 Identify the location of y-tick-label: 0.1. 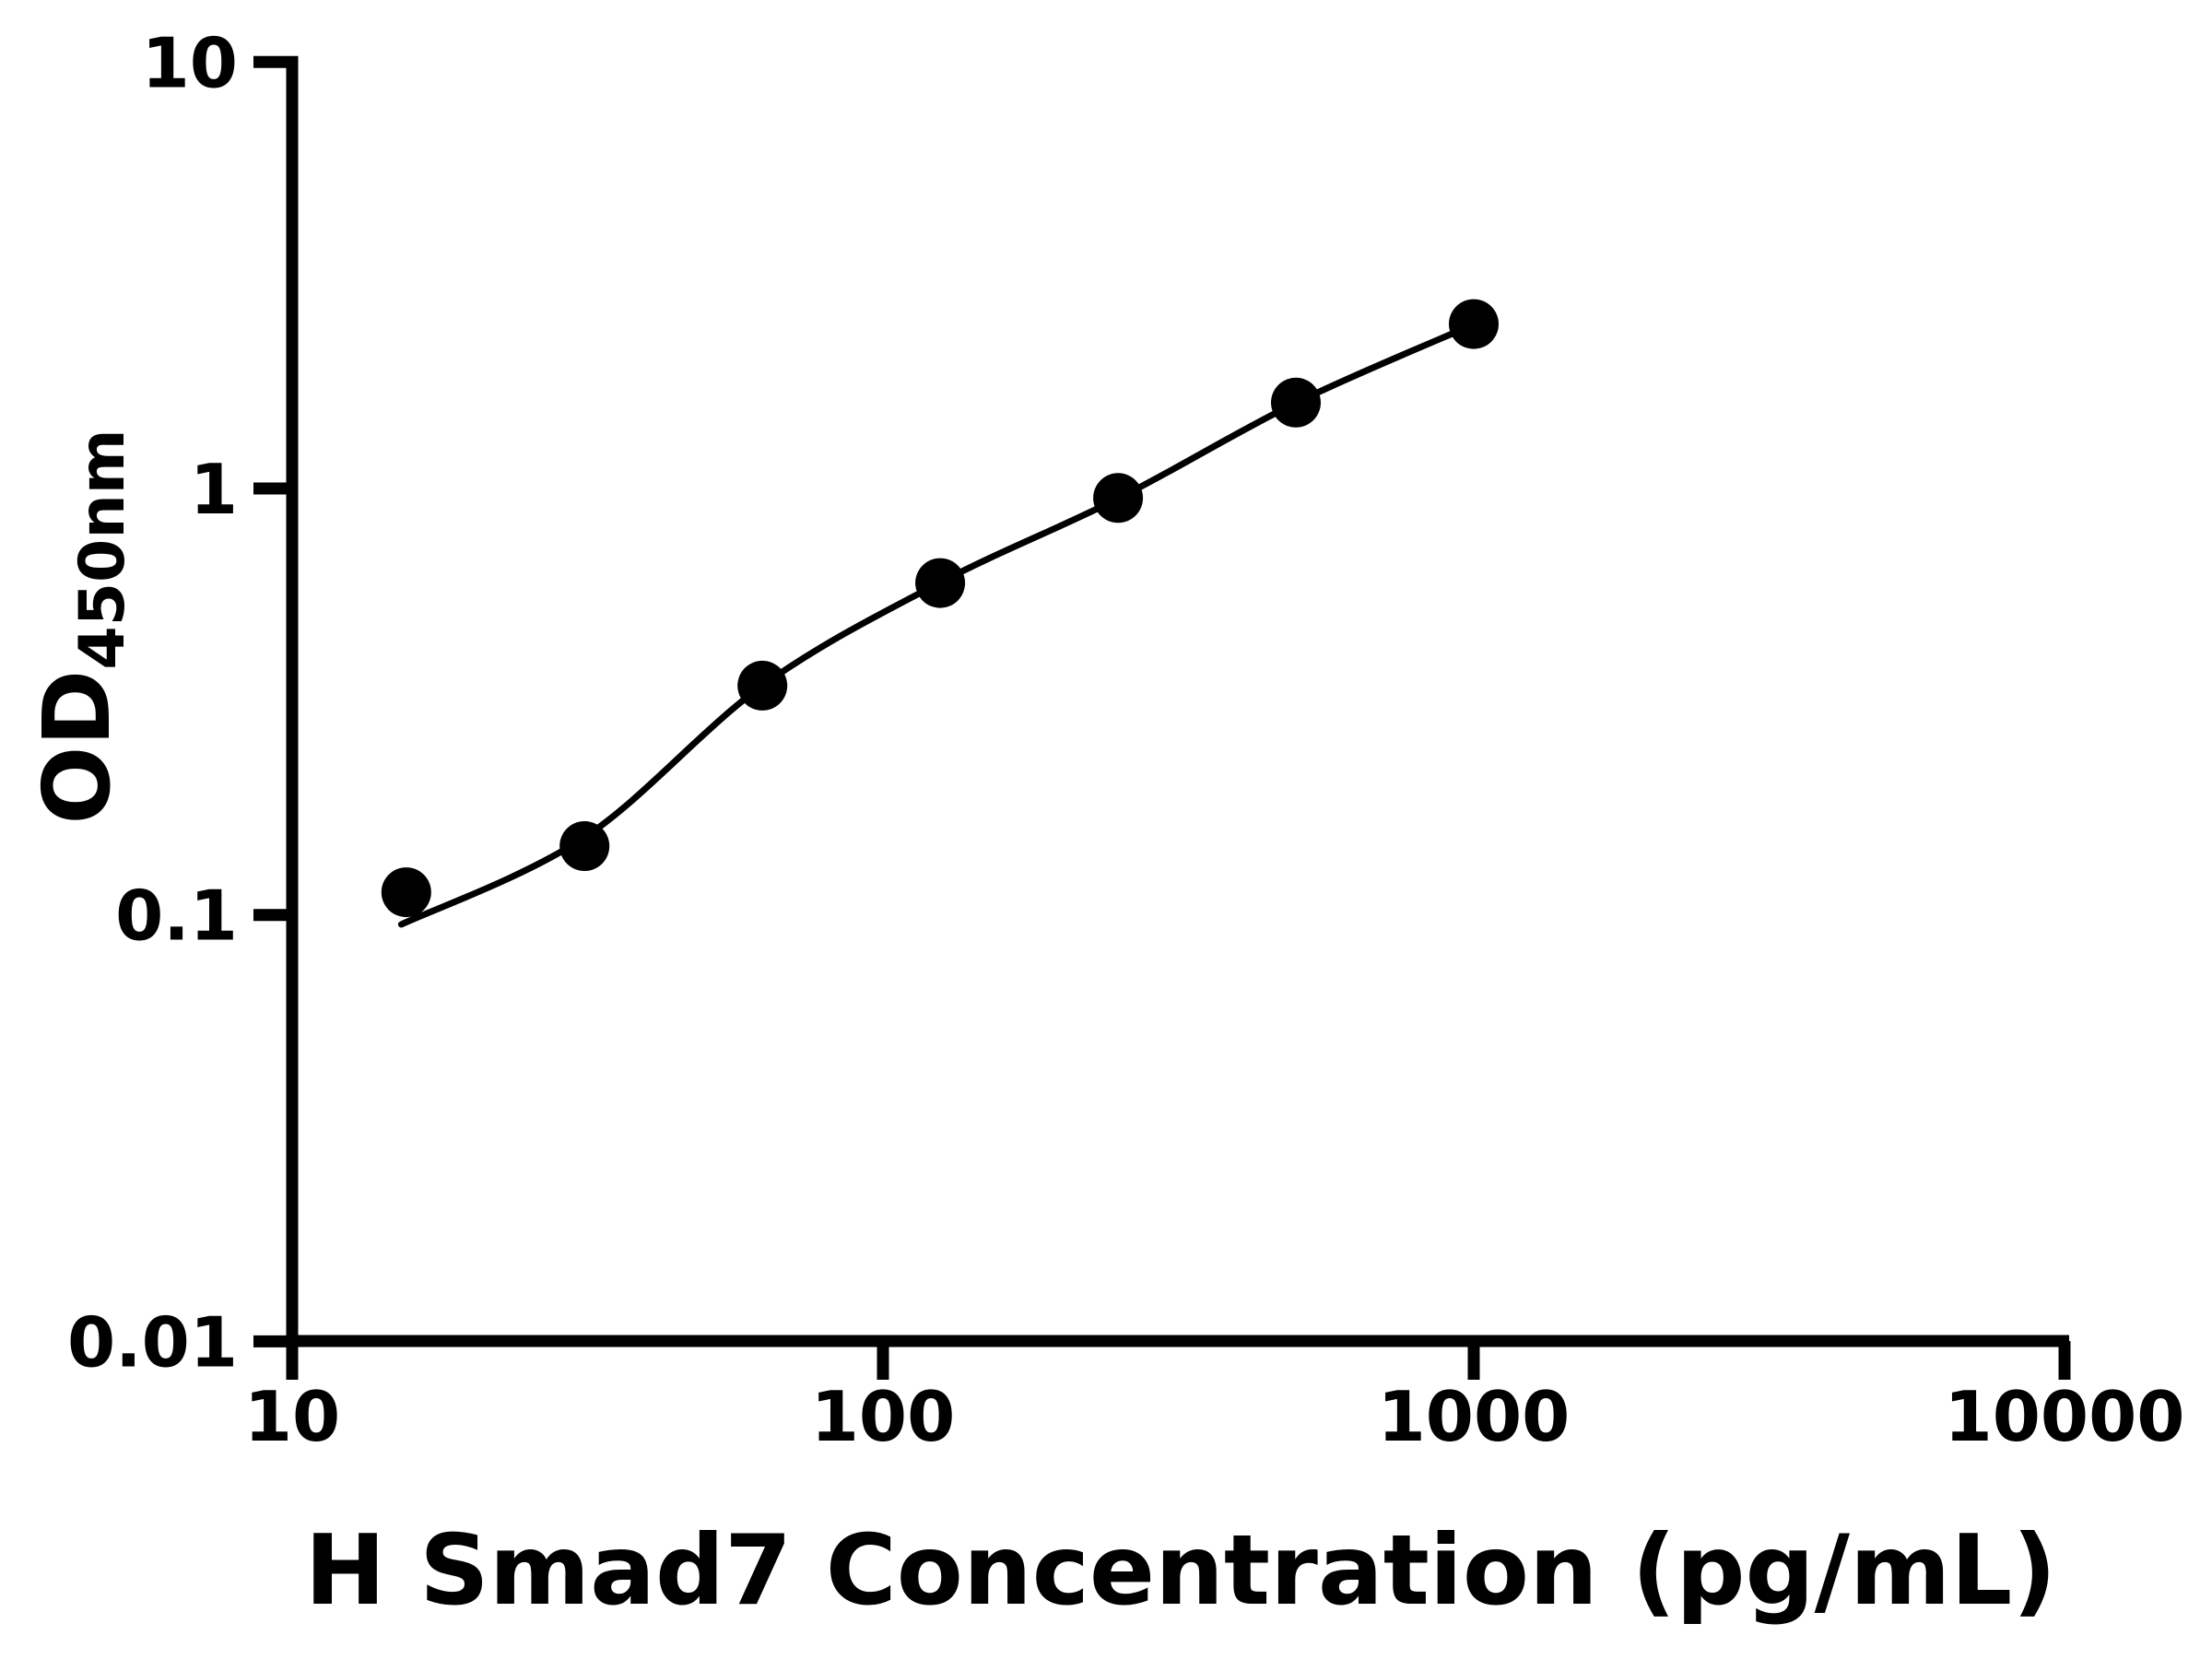
(176, 916).